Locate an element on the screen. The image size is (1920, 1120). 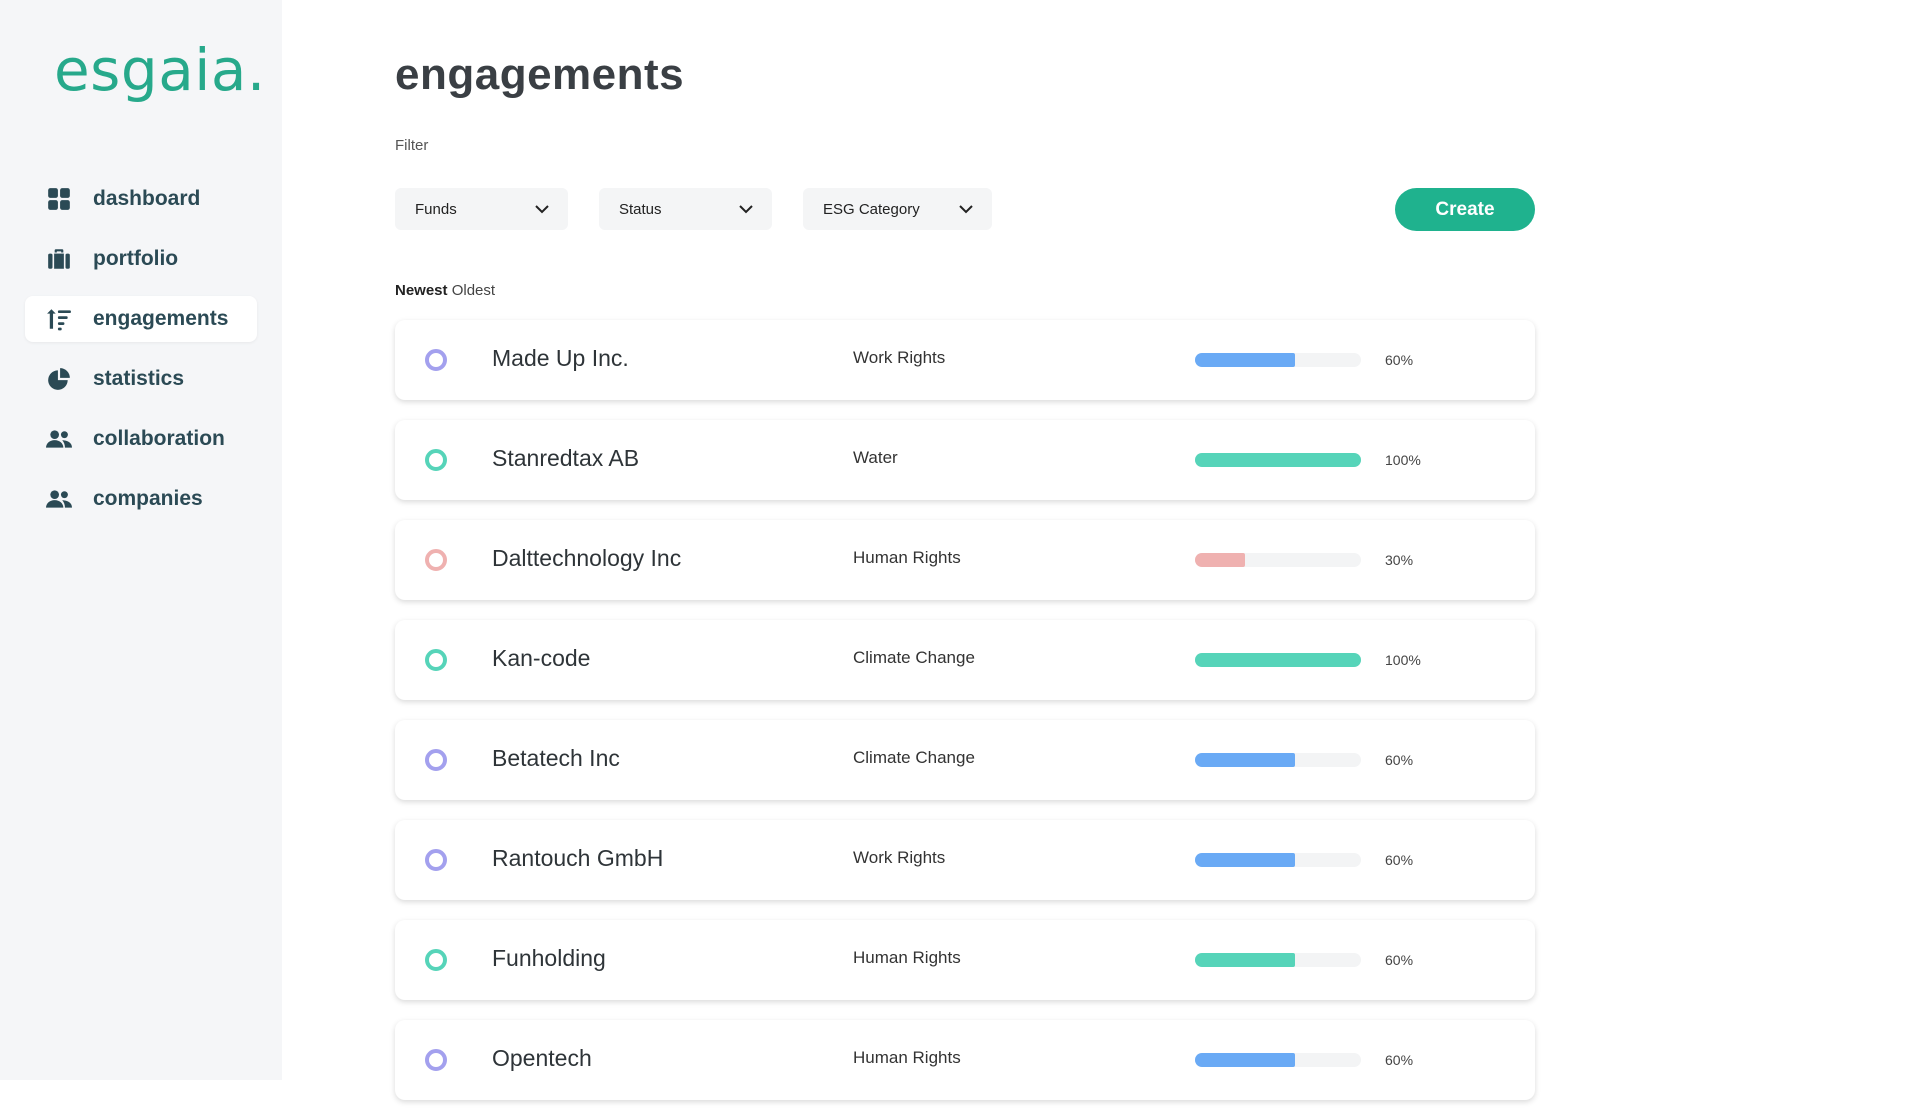
briefcase-icon is located at coordinates (59, 259).